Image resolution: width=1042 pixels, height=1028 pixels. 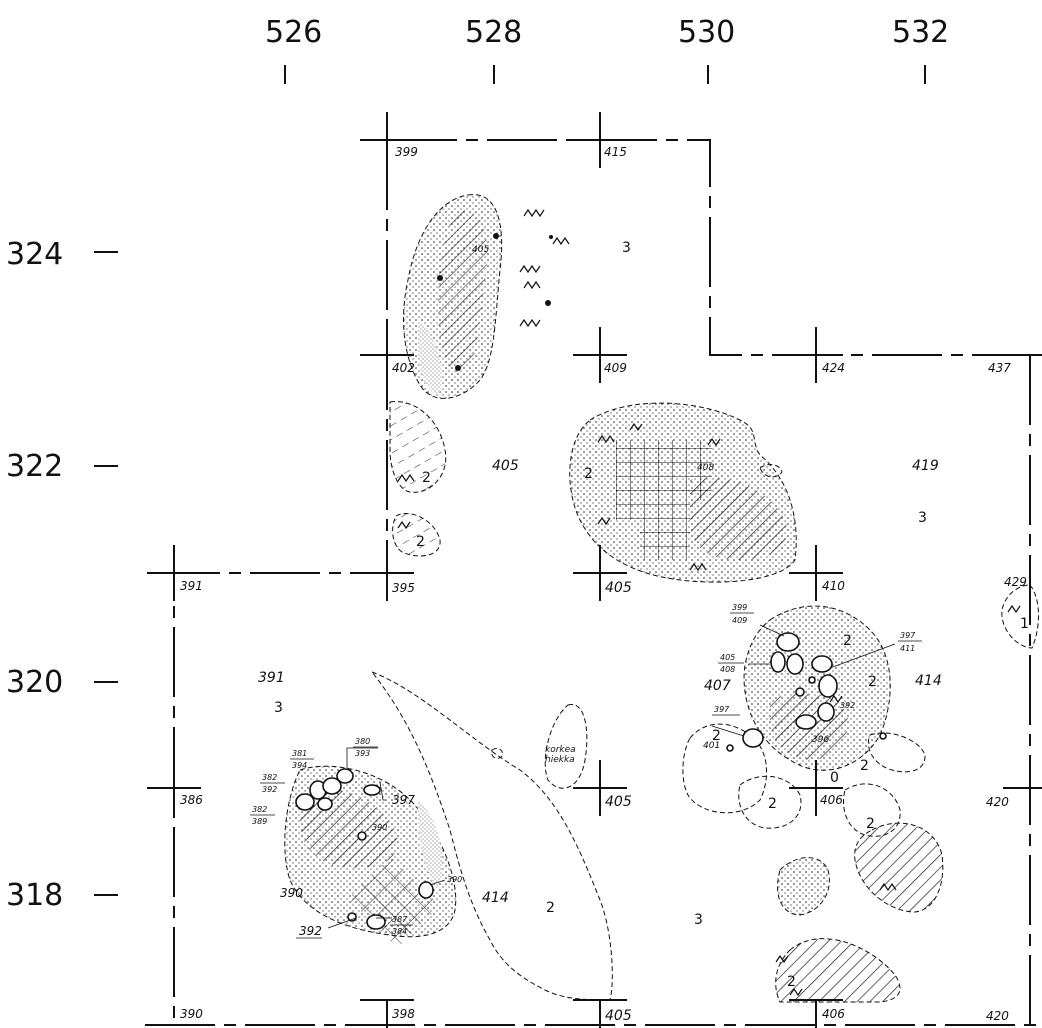 I want to click on elev-label: 437, so click(x=999, y=368).